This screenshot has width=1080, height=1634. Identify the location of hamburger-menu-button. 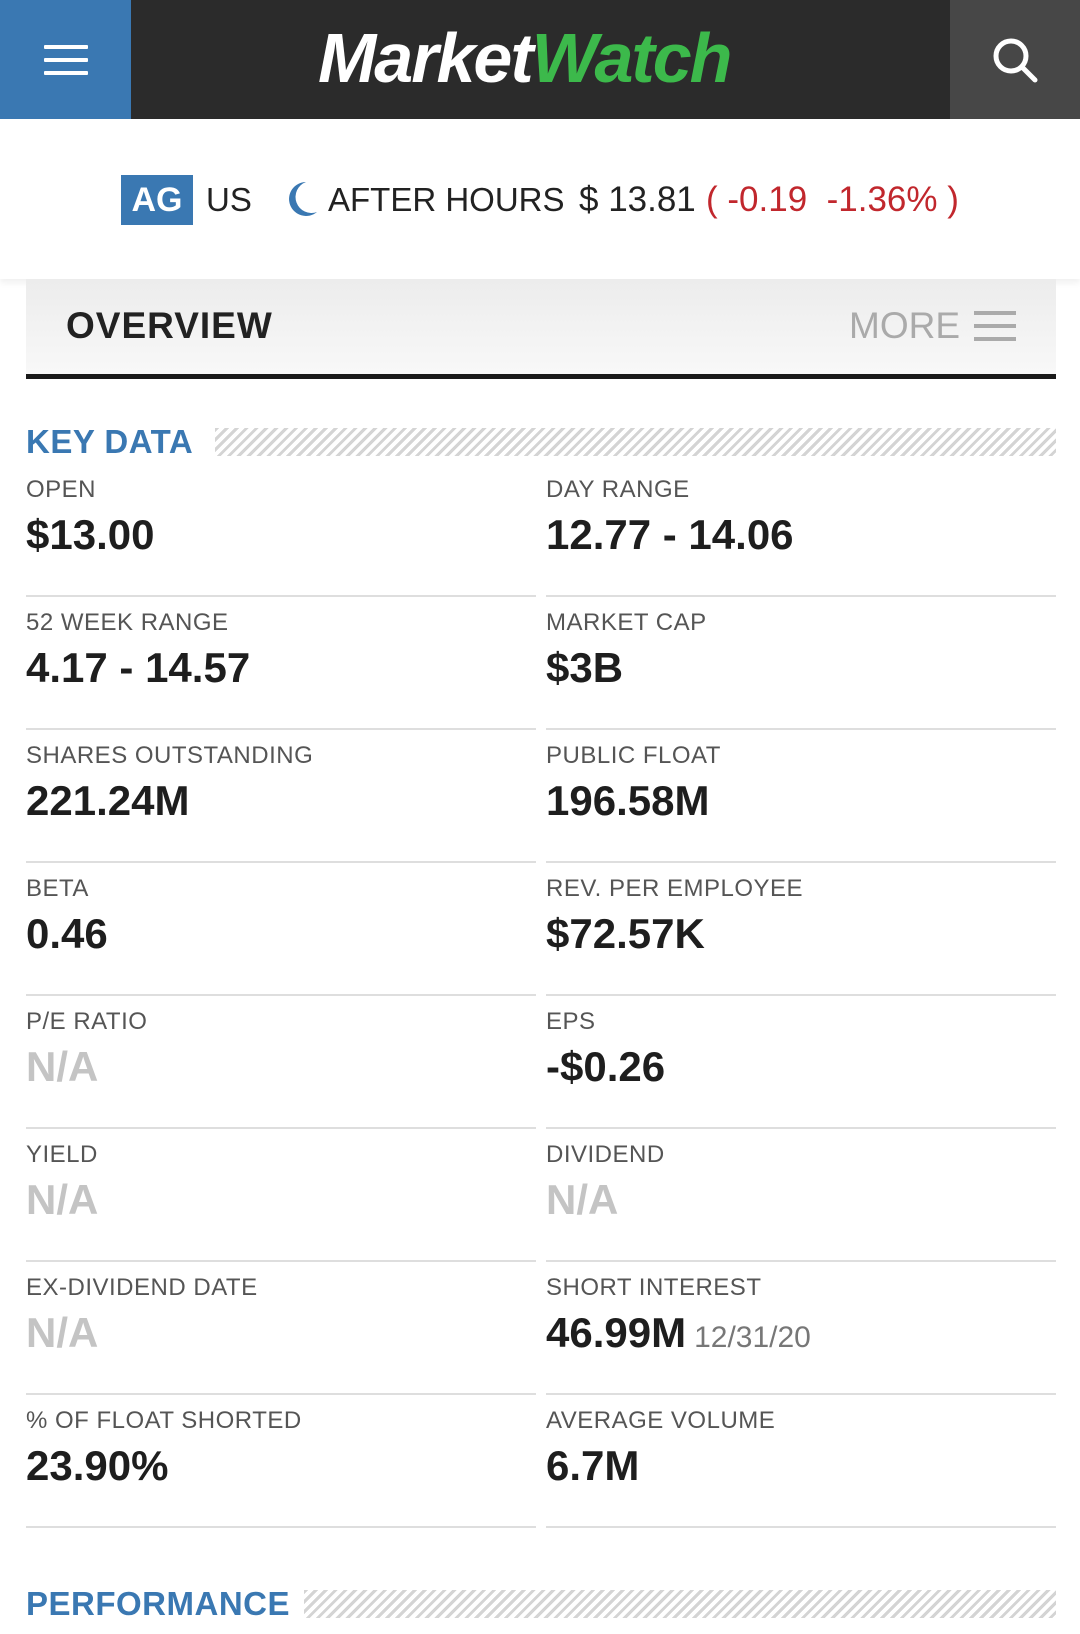
(65, 59).